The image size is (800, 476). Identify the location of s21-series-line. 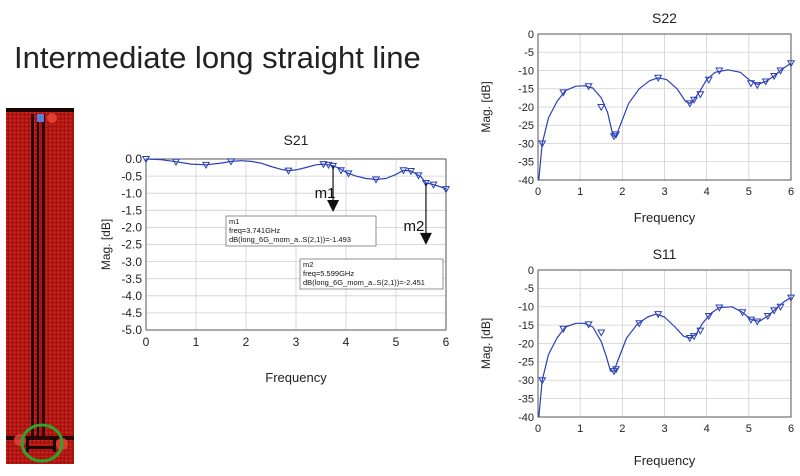
(296, 174).